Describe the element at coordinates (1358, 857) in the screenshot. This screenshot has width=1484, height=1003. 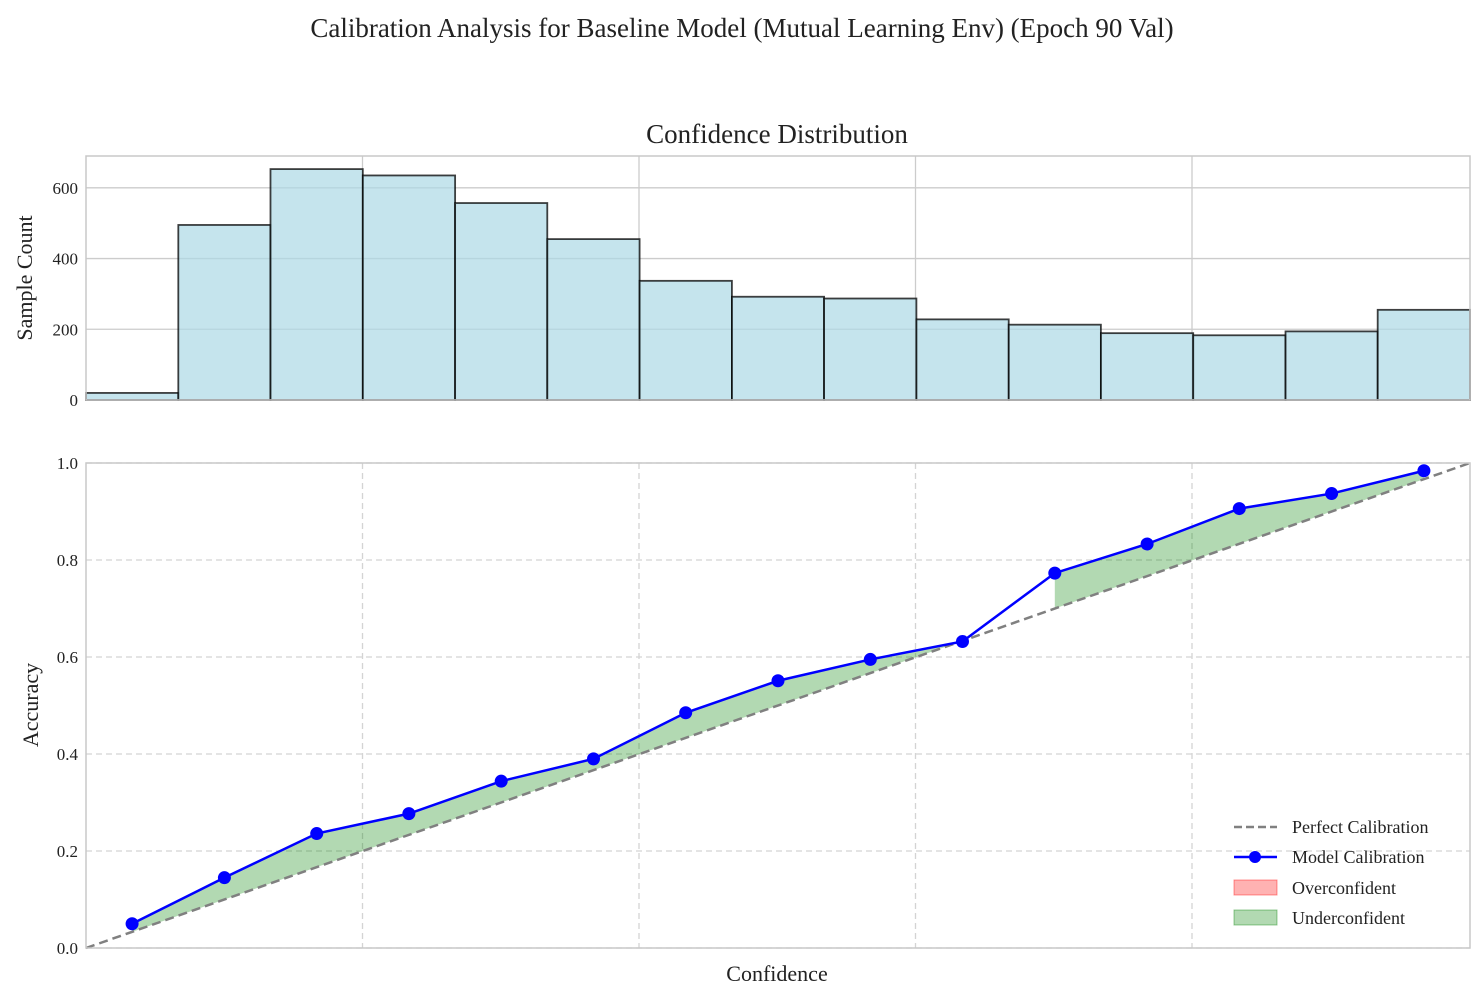
I see `legend-model-calibration-label: Model Calibration` at that location.